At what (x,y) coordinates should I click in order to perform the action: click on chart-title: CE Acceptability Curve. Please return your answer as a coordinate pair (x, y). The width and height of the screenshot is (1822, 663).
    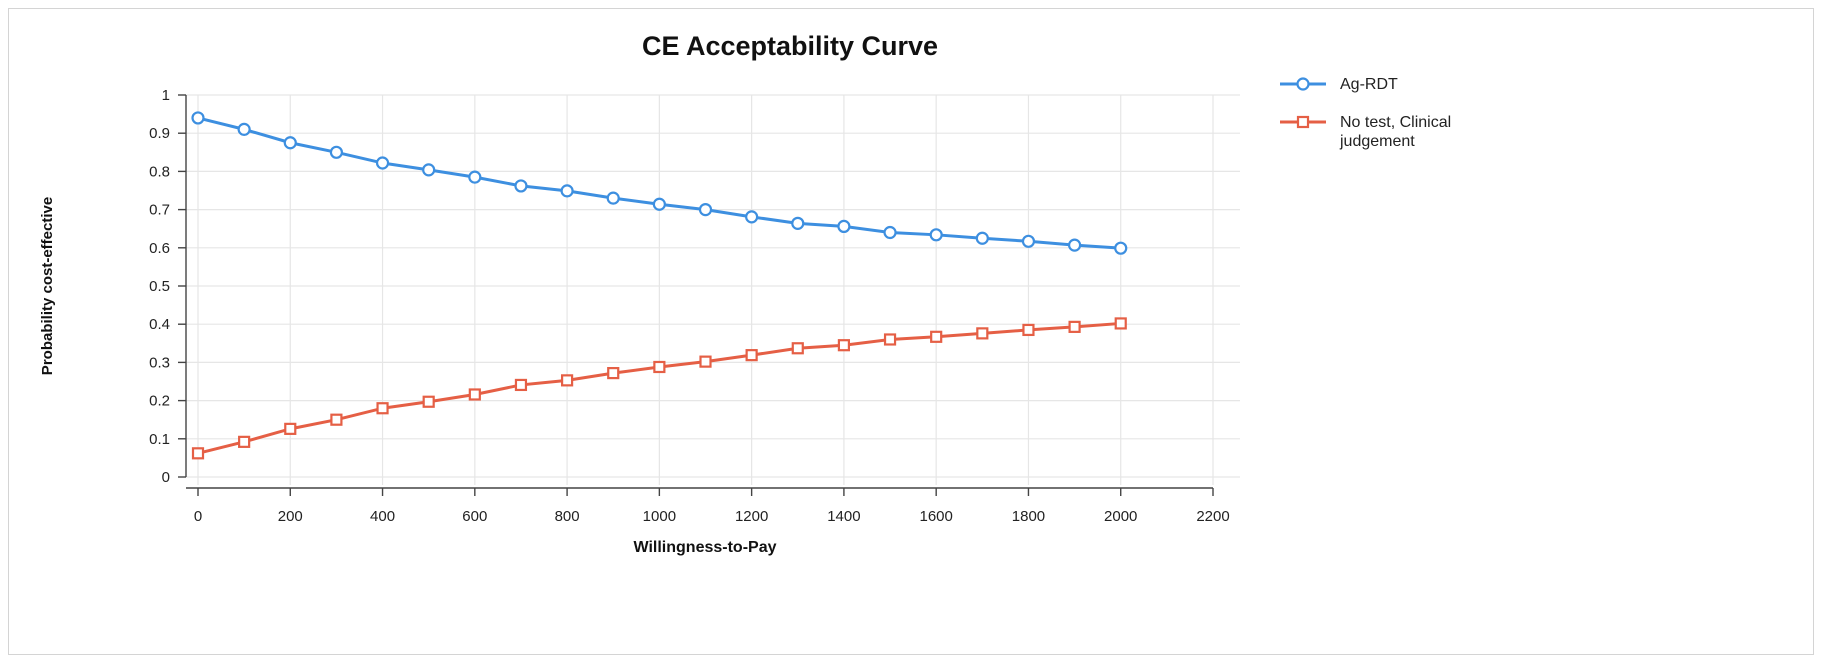
    Looking at the image, I should click on (790, 46).